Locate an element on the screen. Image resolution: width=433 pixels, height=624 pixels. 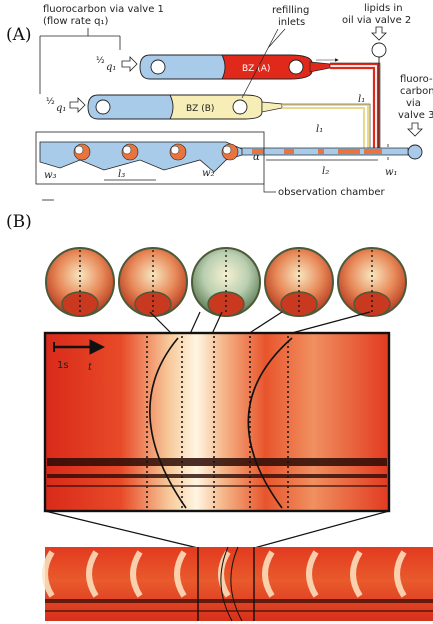
lipids-port is located at coordinates (379, 50).